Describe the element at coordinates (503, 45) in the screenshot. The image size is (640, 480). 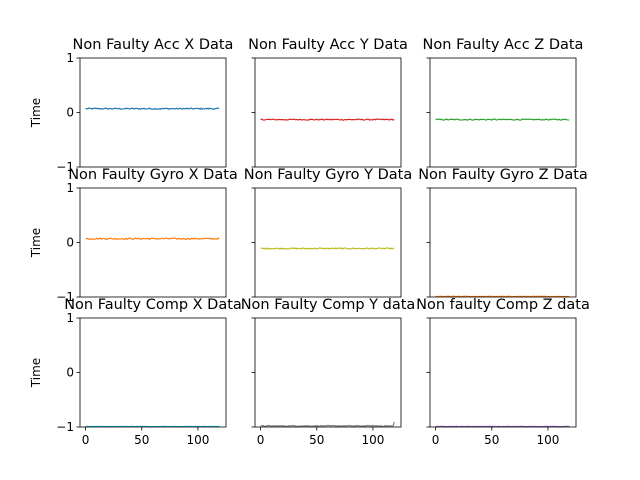
I see `subplot-title: Non Faulty Acc Z Data` at that location.